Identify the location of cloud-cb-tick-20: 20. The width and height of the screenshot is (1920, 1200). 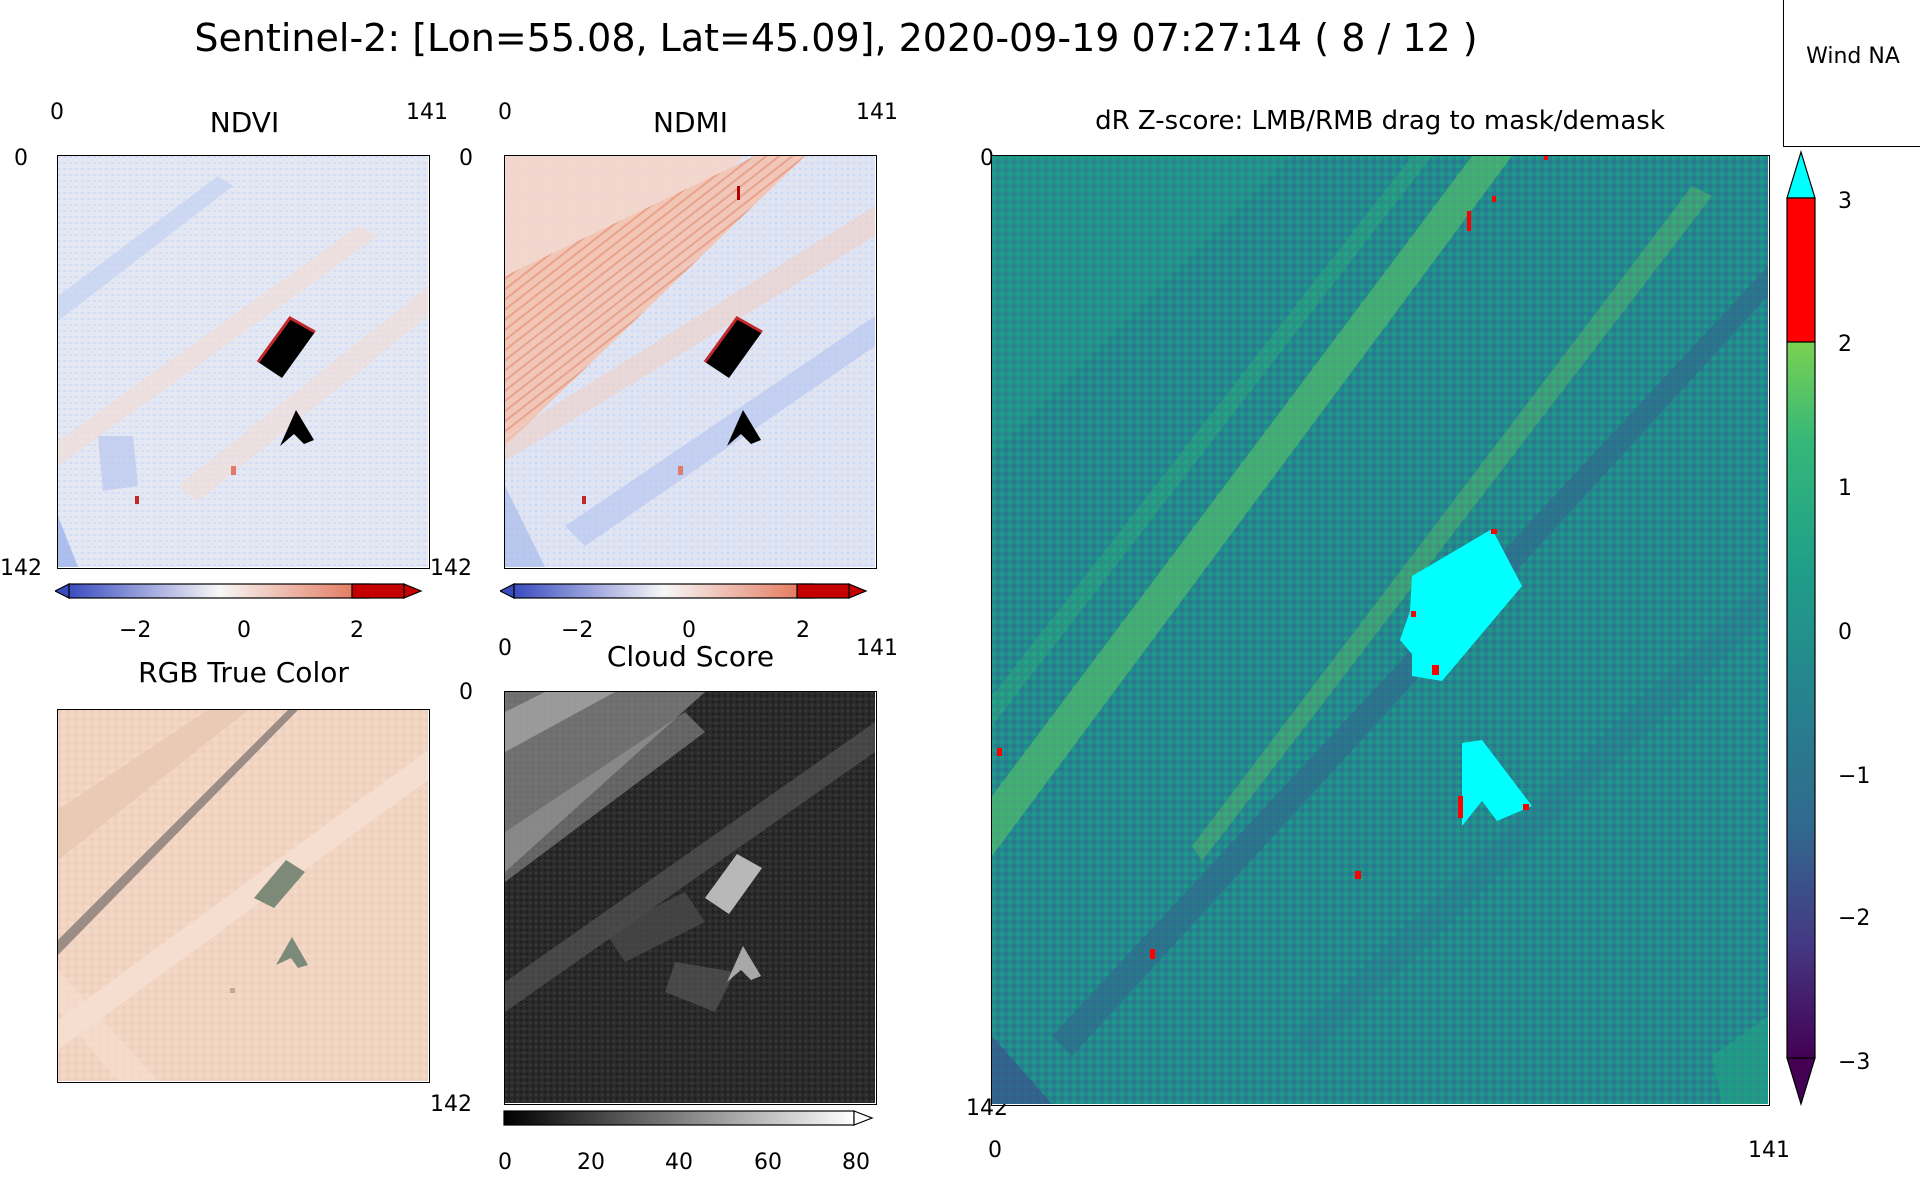
(591, 1162).